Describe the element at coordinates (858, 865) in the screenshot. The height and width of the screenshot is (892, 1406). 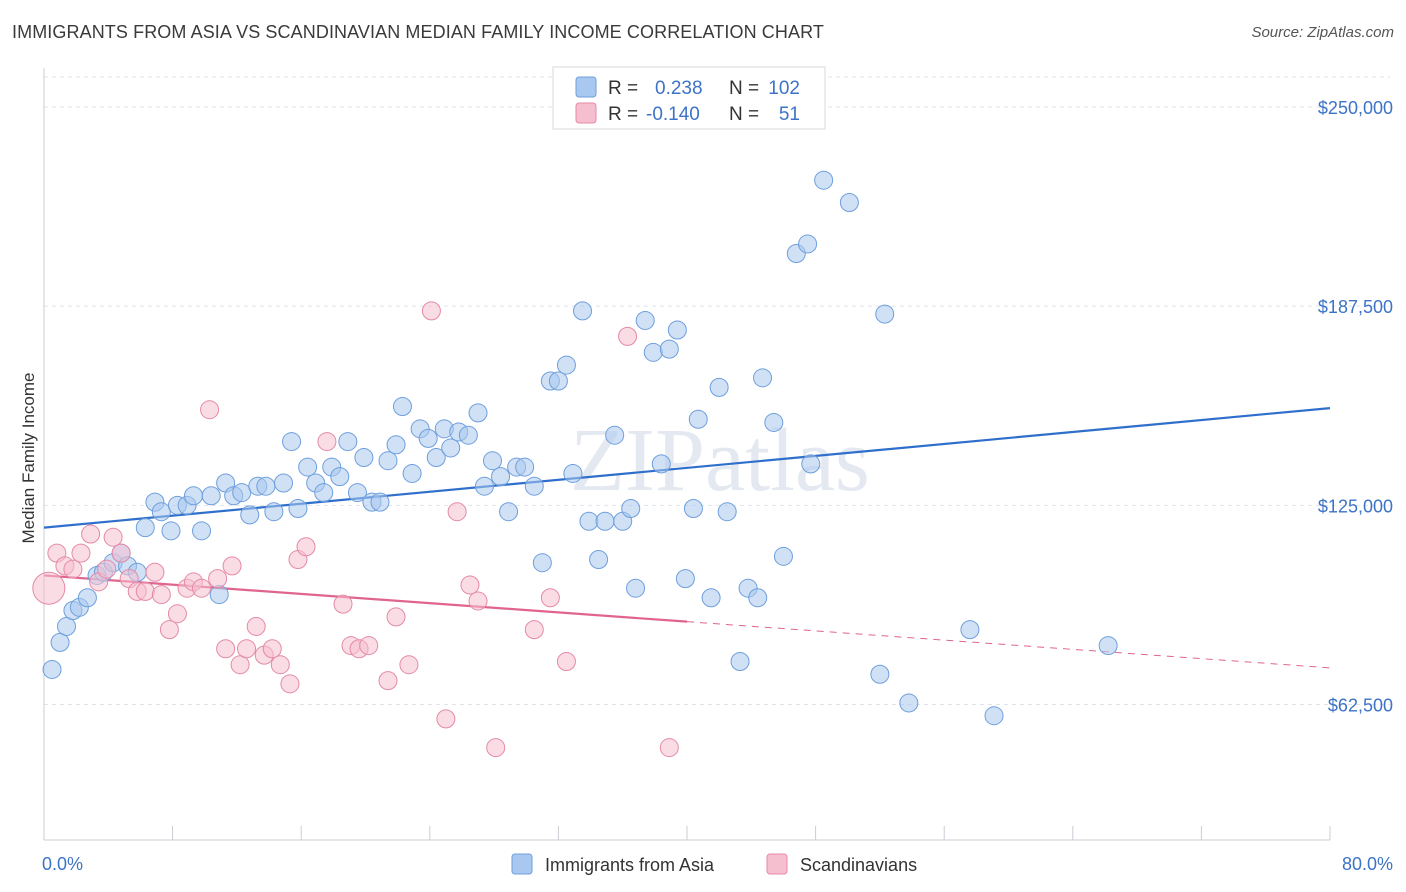
I see `series-legend-label-scand: Scandinavians` at that location.